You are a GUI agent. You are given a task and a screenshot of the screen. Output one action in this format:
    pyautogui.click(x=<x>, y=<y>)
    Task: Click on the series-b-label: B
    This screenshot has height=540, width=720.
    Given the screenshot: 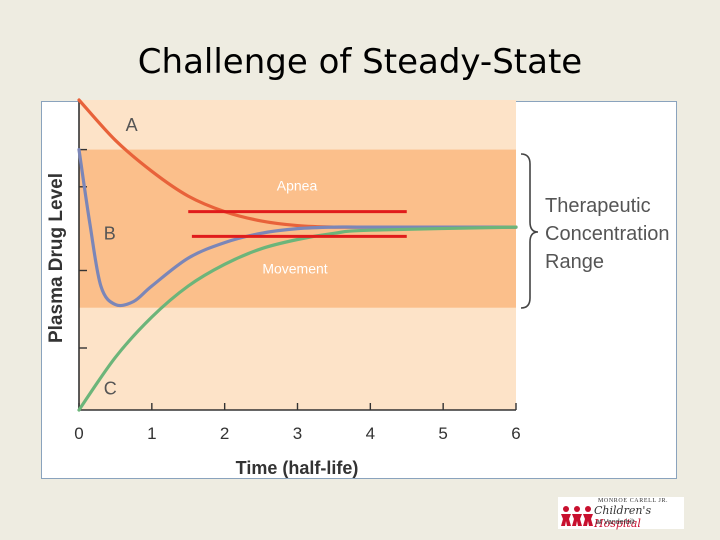 What is the action you would take?
    pyautogui.click(x=110, y=233)
    